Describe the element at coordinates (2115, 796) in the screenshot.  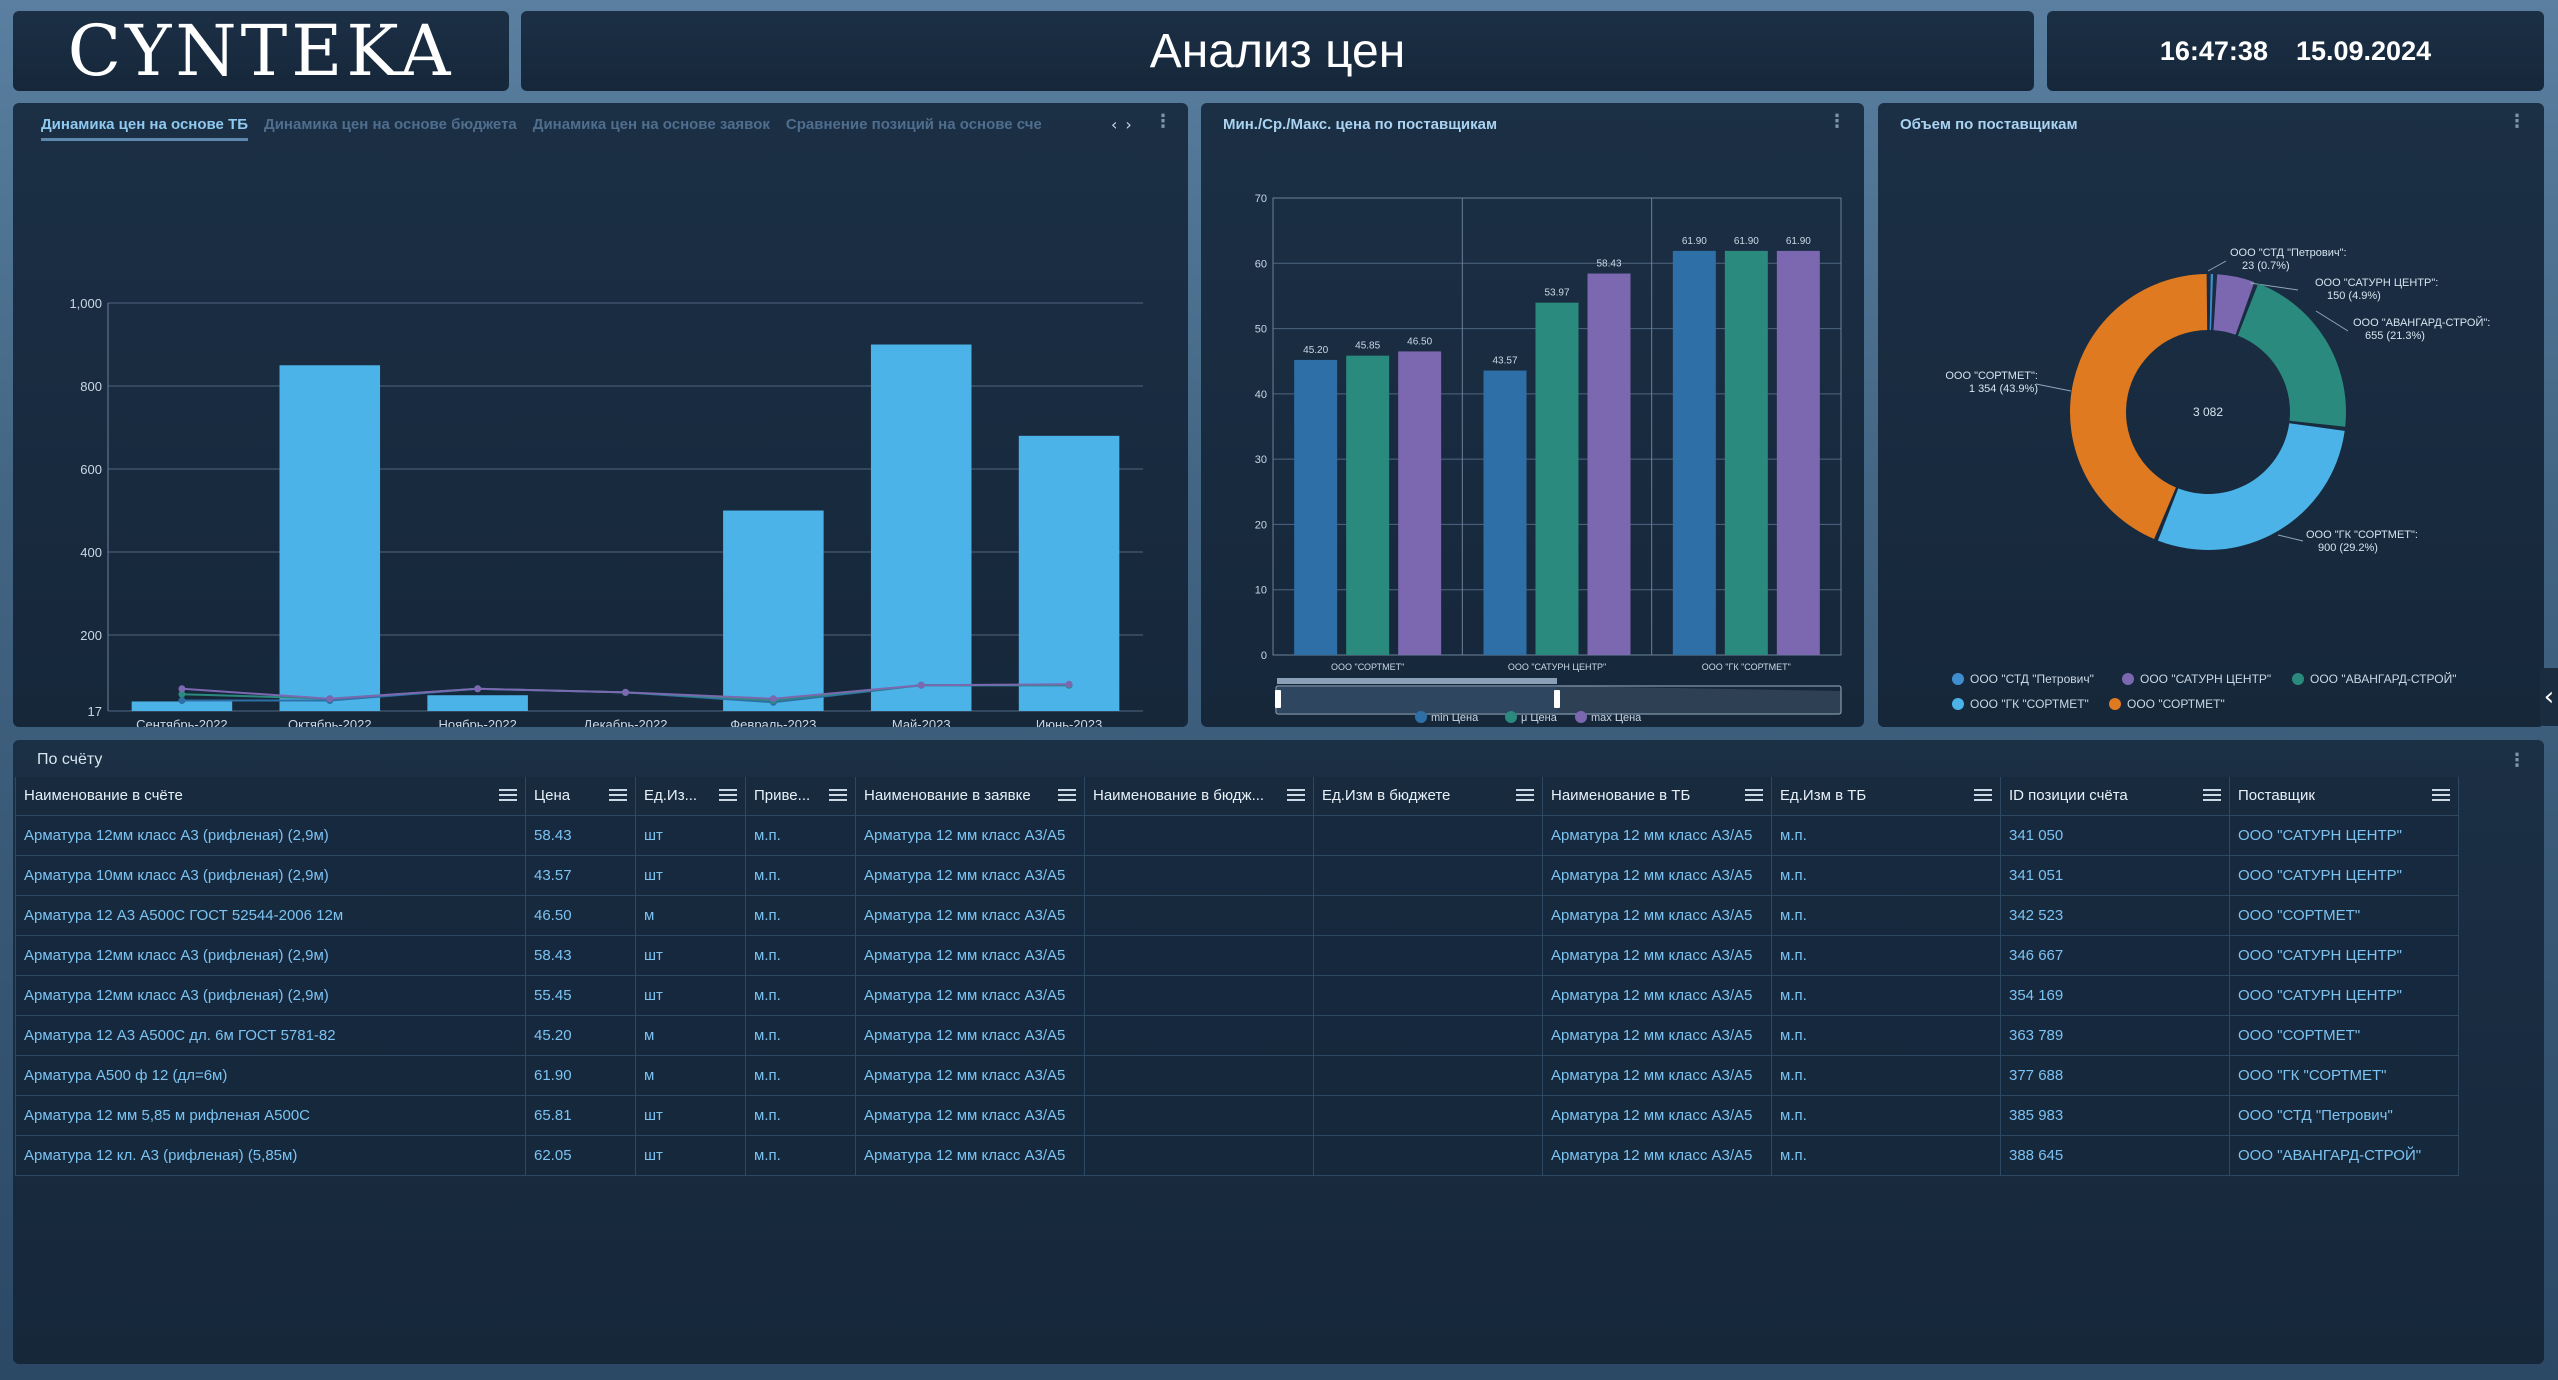
I see `column-header: ID позиции счёта` at that location.